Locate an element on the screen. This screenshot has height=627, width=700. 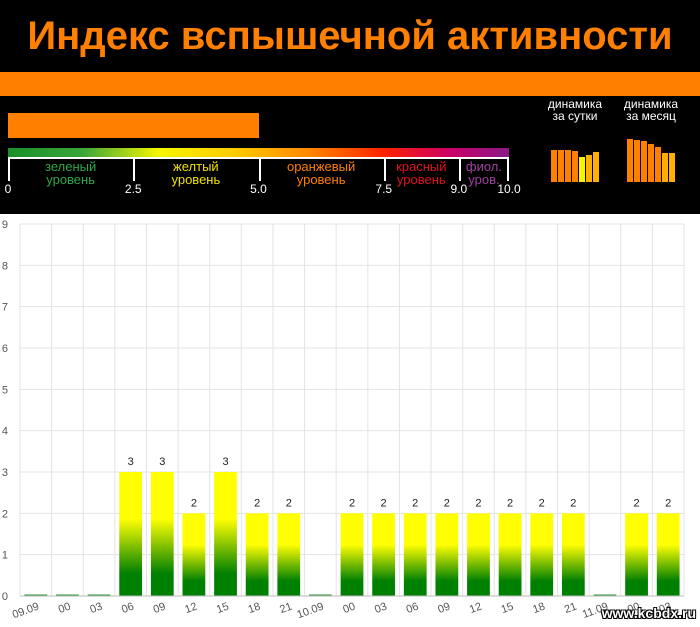
scale-zone-label: фиол. уров. is located at coordinates (483, 173).